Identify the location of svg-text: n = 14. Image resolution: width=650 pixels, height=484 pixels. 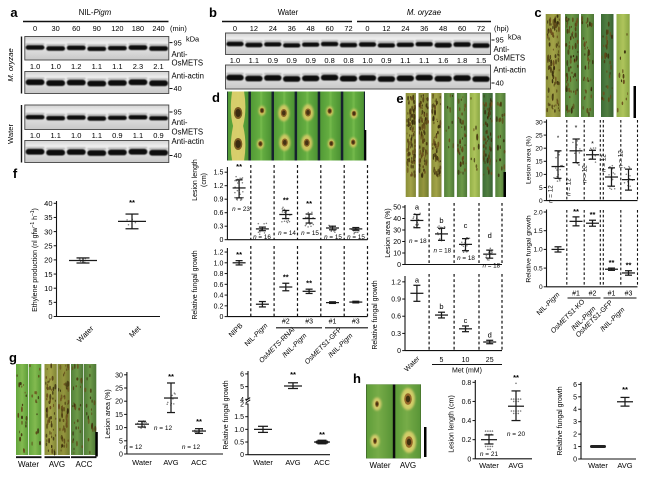
(287, 233).